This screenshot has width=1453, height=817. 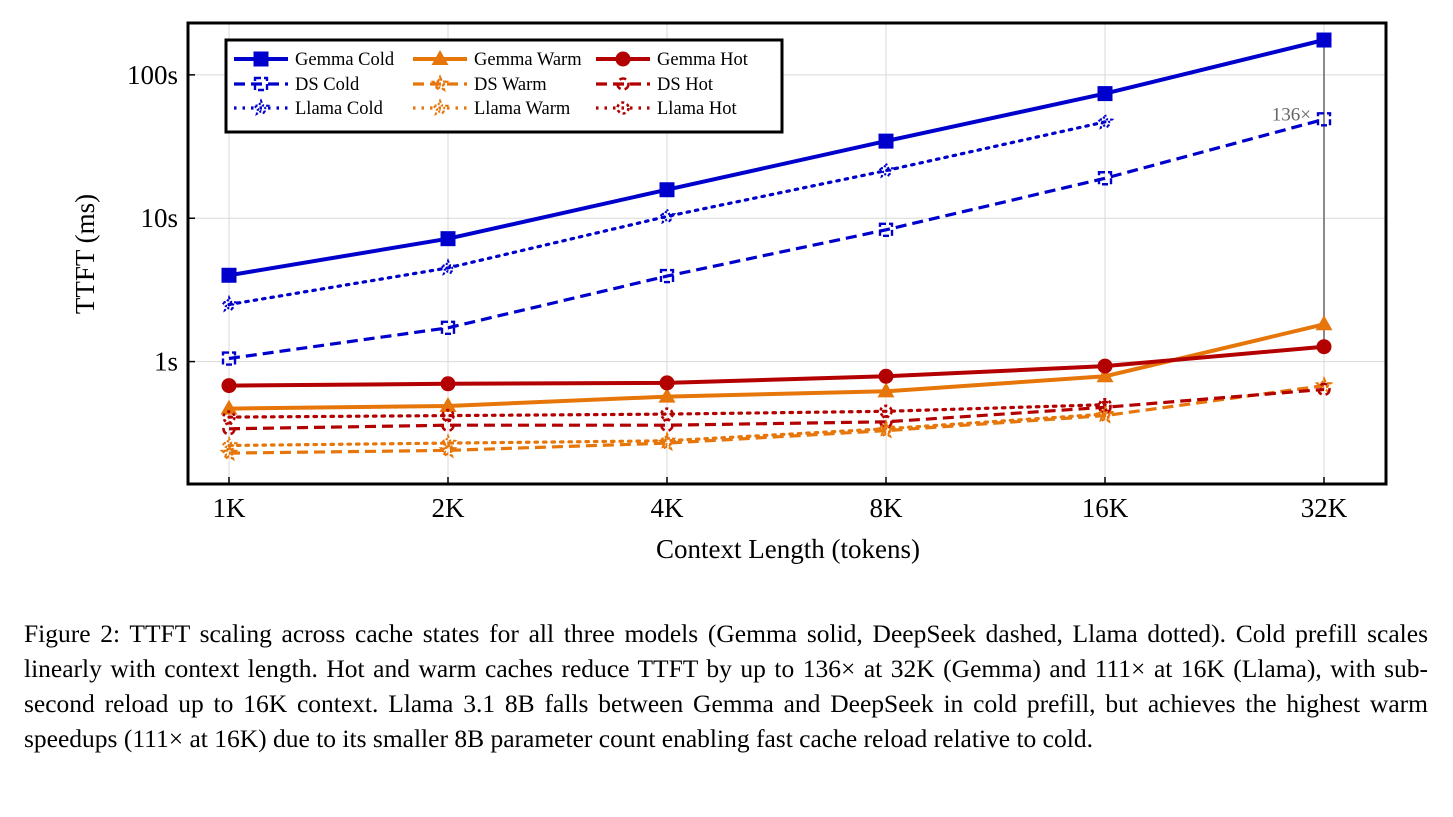 I want to click on line-gemma-warm, so click(x=776, y=366).